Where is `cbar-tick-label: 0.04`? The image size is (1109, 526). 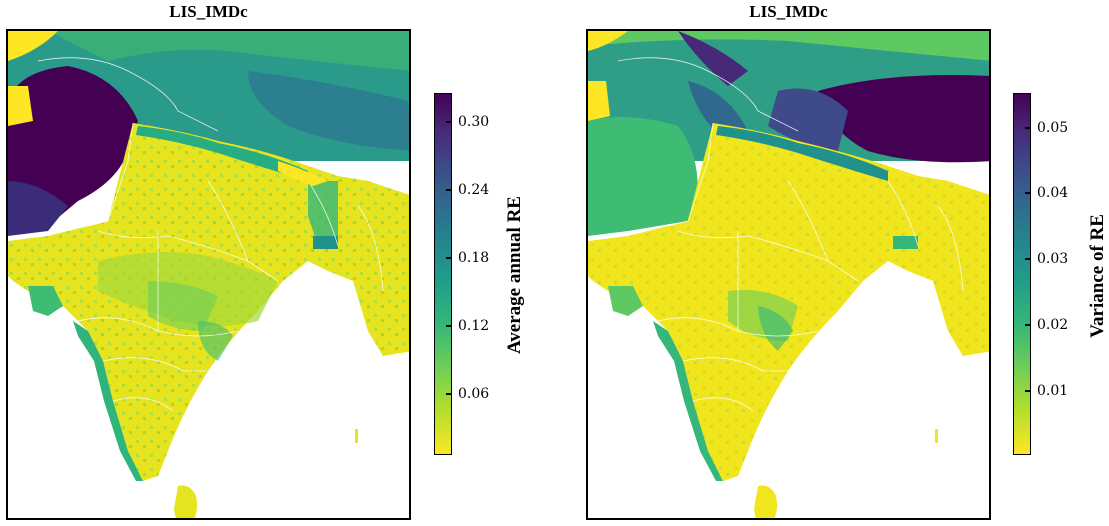
cbar-tick-label: 0.04 is located at coordinates (1053, 193).